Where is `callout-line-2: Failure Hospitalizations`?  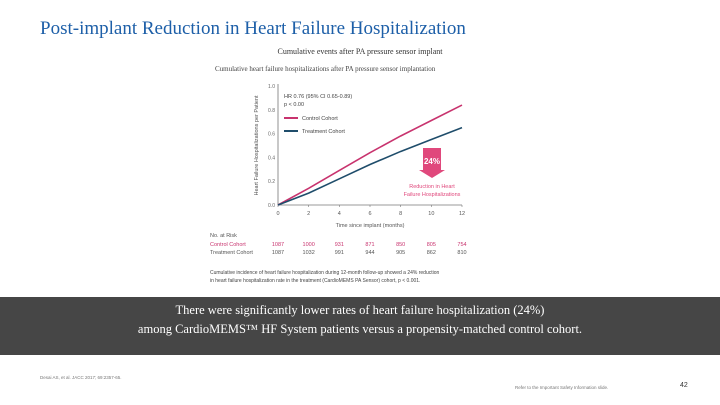
callout-line-2: Failure Hospitalizations is located at coordinates (432, 195).